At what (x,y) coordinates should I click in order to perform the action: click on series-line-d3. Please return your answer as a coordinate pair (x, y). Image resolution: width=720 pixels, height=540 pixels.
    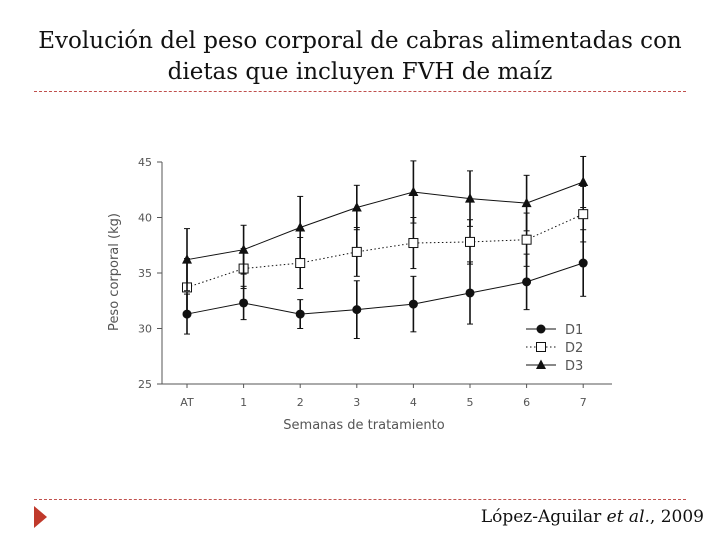
    Looking at the image, I should click on (385, 221).